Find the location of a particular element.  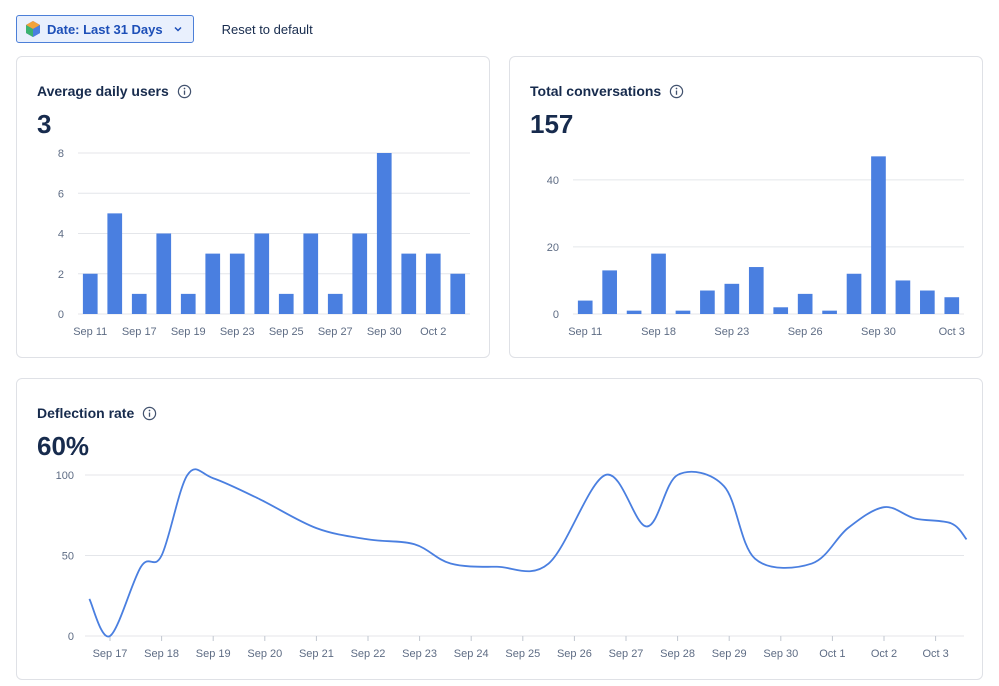

y-tick-label: 40 is located at coordinates (553, 181).